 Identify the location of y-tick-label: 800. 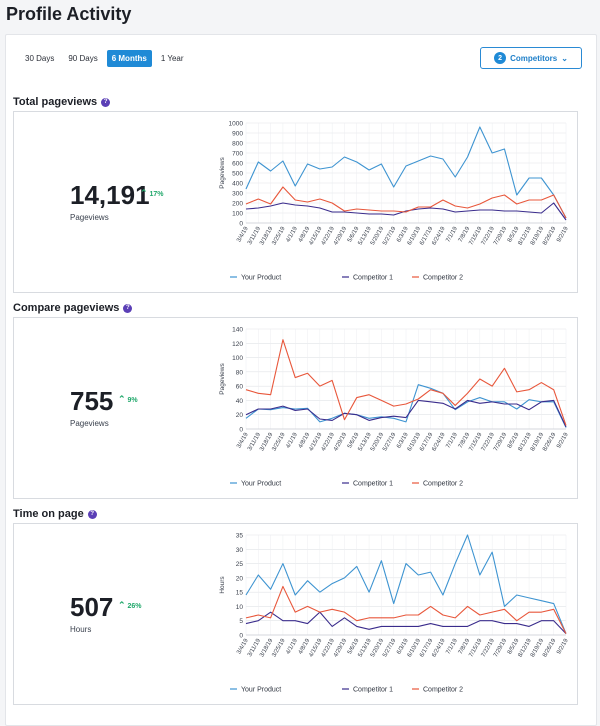
(237, 144).